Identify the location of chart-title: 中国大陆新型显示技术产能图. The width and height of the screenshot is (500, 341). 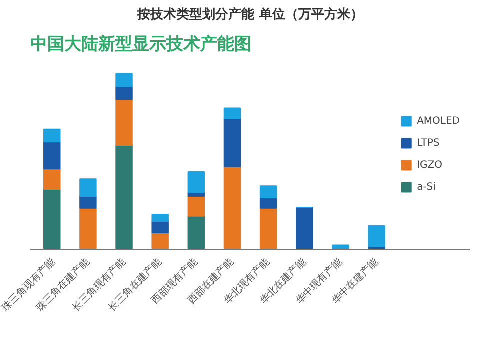
(141, 44).